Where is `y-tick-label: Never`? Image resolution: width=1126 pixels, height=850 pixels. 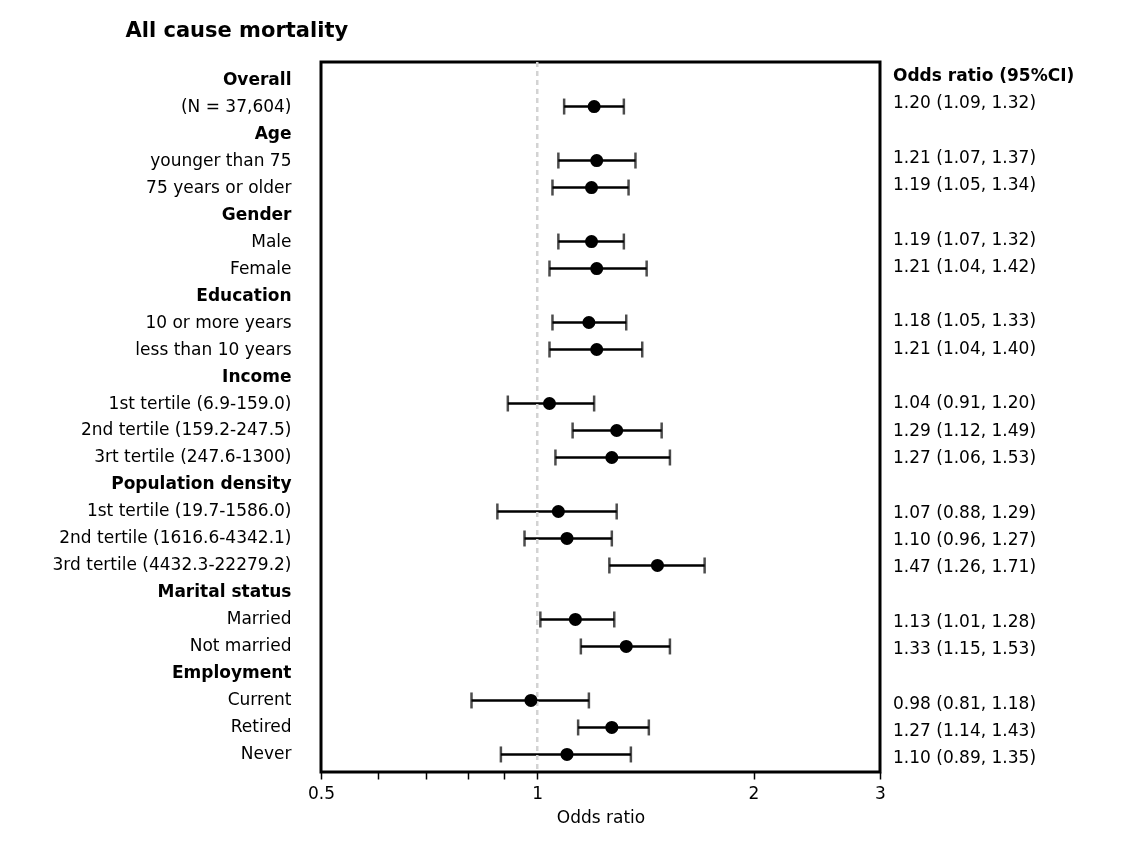
y-tick-label: Never is located at coordinates (266, 753).